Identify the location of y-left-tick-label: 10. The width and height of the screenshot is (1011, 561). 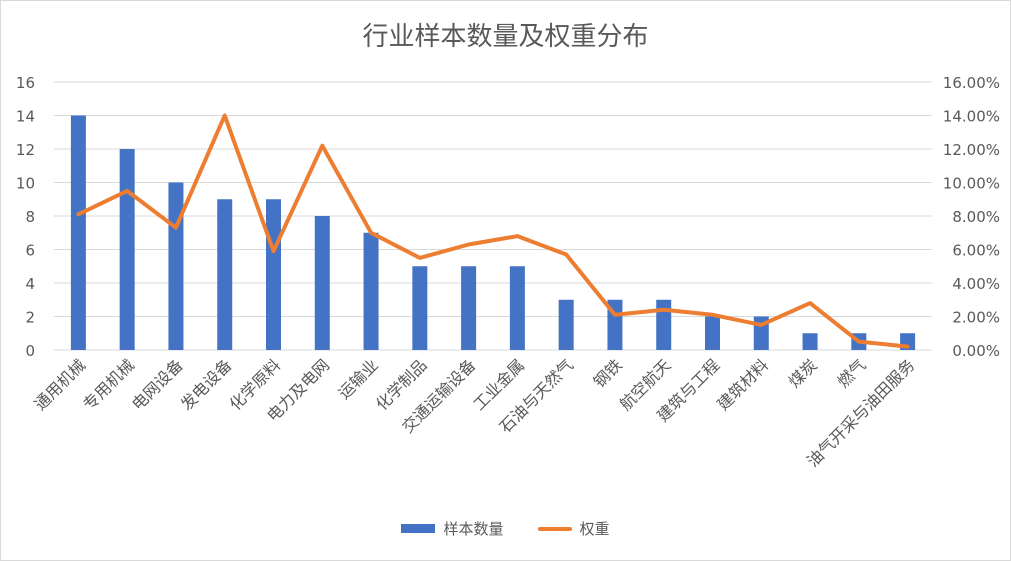
(25, 184).